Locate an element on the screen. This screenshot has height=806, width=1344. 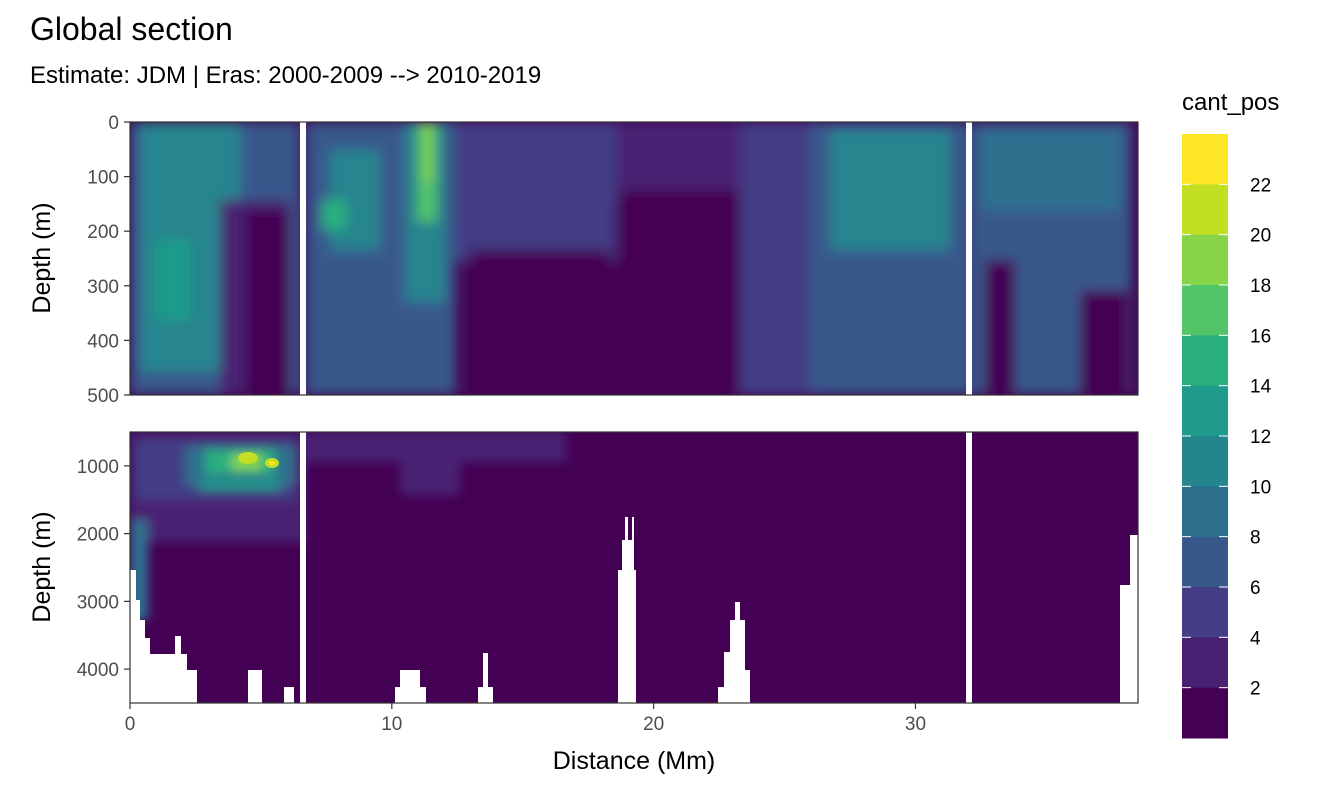
y-axis-title-top: Depth (m) is located at coordinates (42, 257).